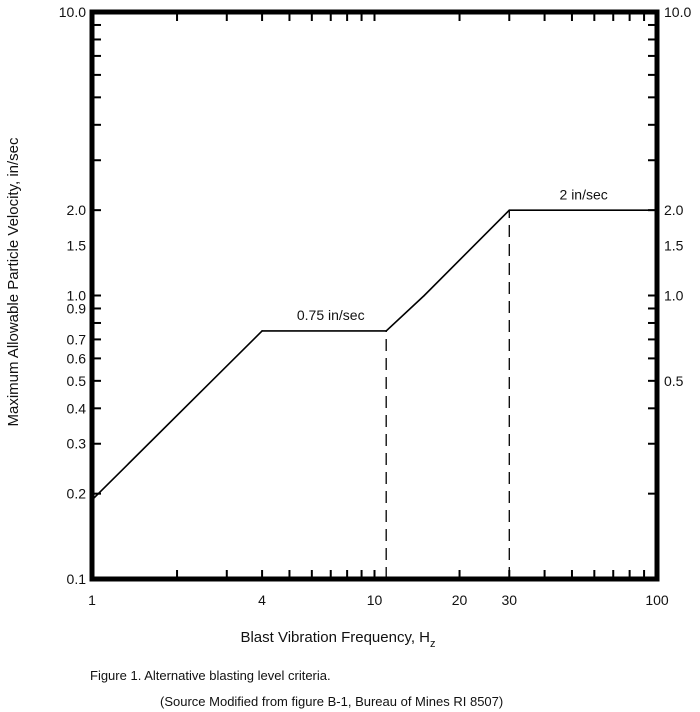  What do you see at coordinates (77, 339) in the screenshot?
I see `y-tick-label-left: 0.7` at bounding box center [77, 339].